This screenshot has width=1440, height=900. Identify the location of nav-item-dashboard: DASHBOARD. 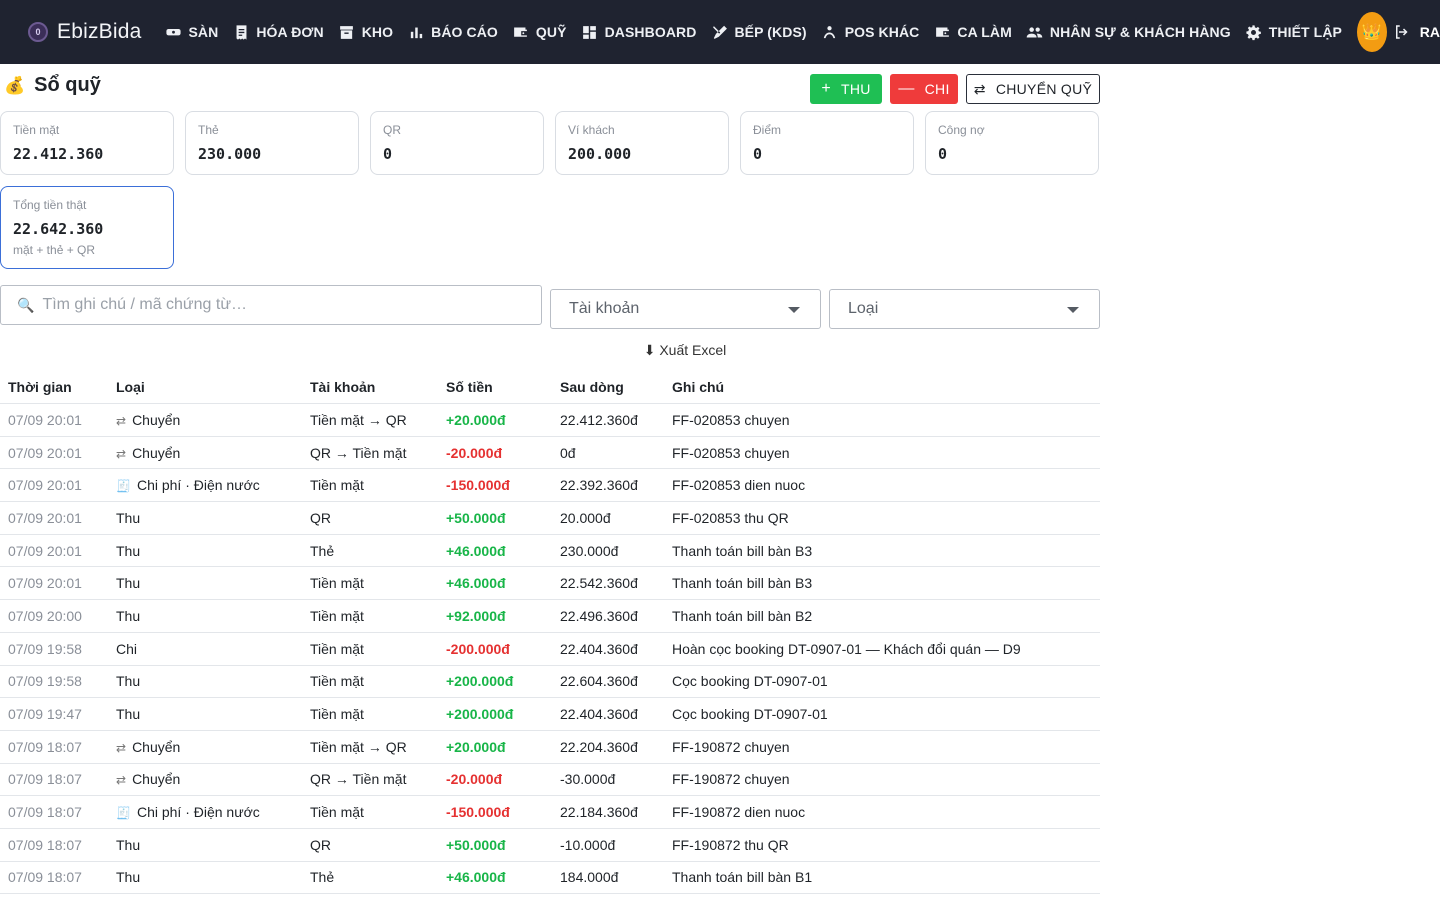
(639, 32).